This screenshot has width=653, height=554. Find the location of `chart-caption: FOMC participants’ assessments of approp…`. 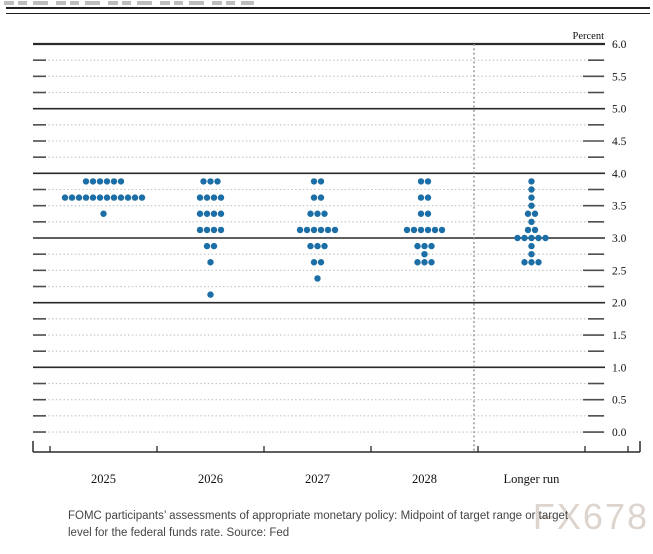

chart-caption: FOMC participants’ assessments of approp… is located at coordinates (318, 525).